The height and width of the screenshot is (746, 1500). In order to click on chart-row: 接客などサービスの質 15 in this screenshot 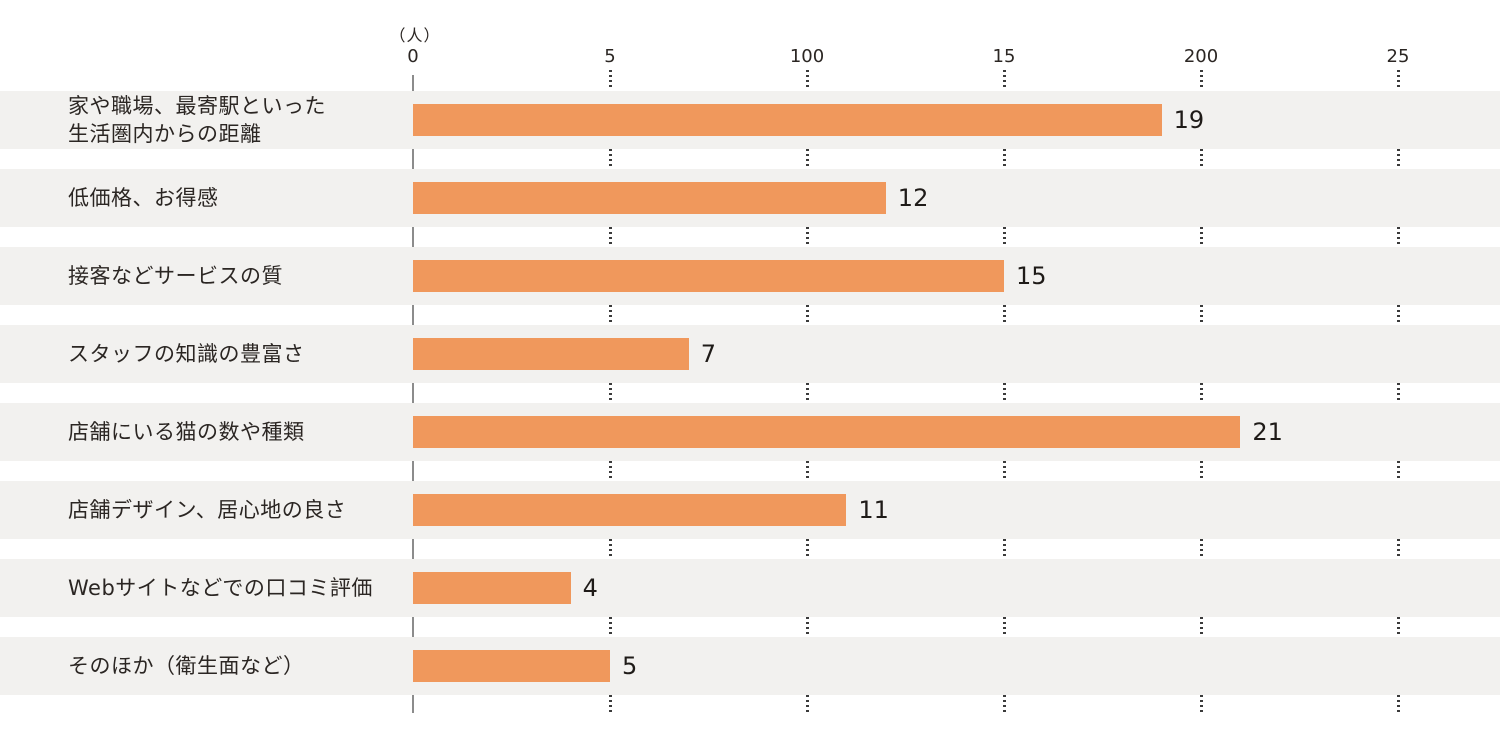, I will do `click(750, 276)`.